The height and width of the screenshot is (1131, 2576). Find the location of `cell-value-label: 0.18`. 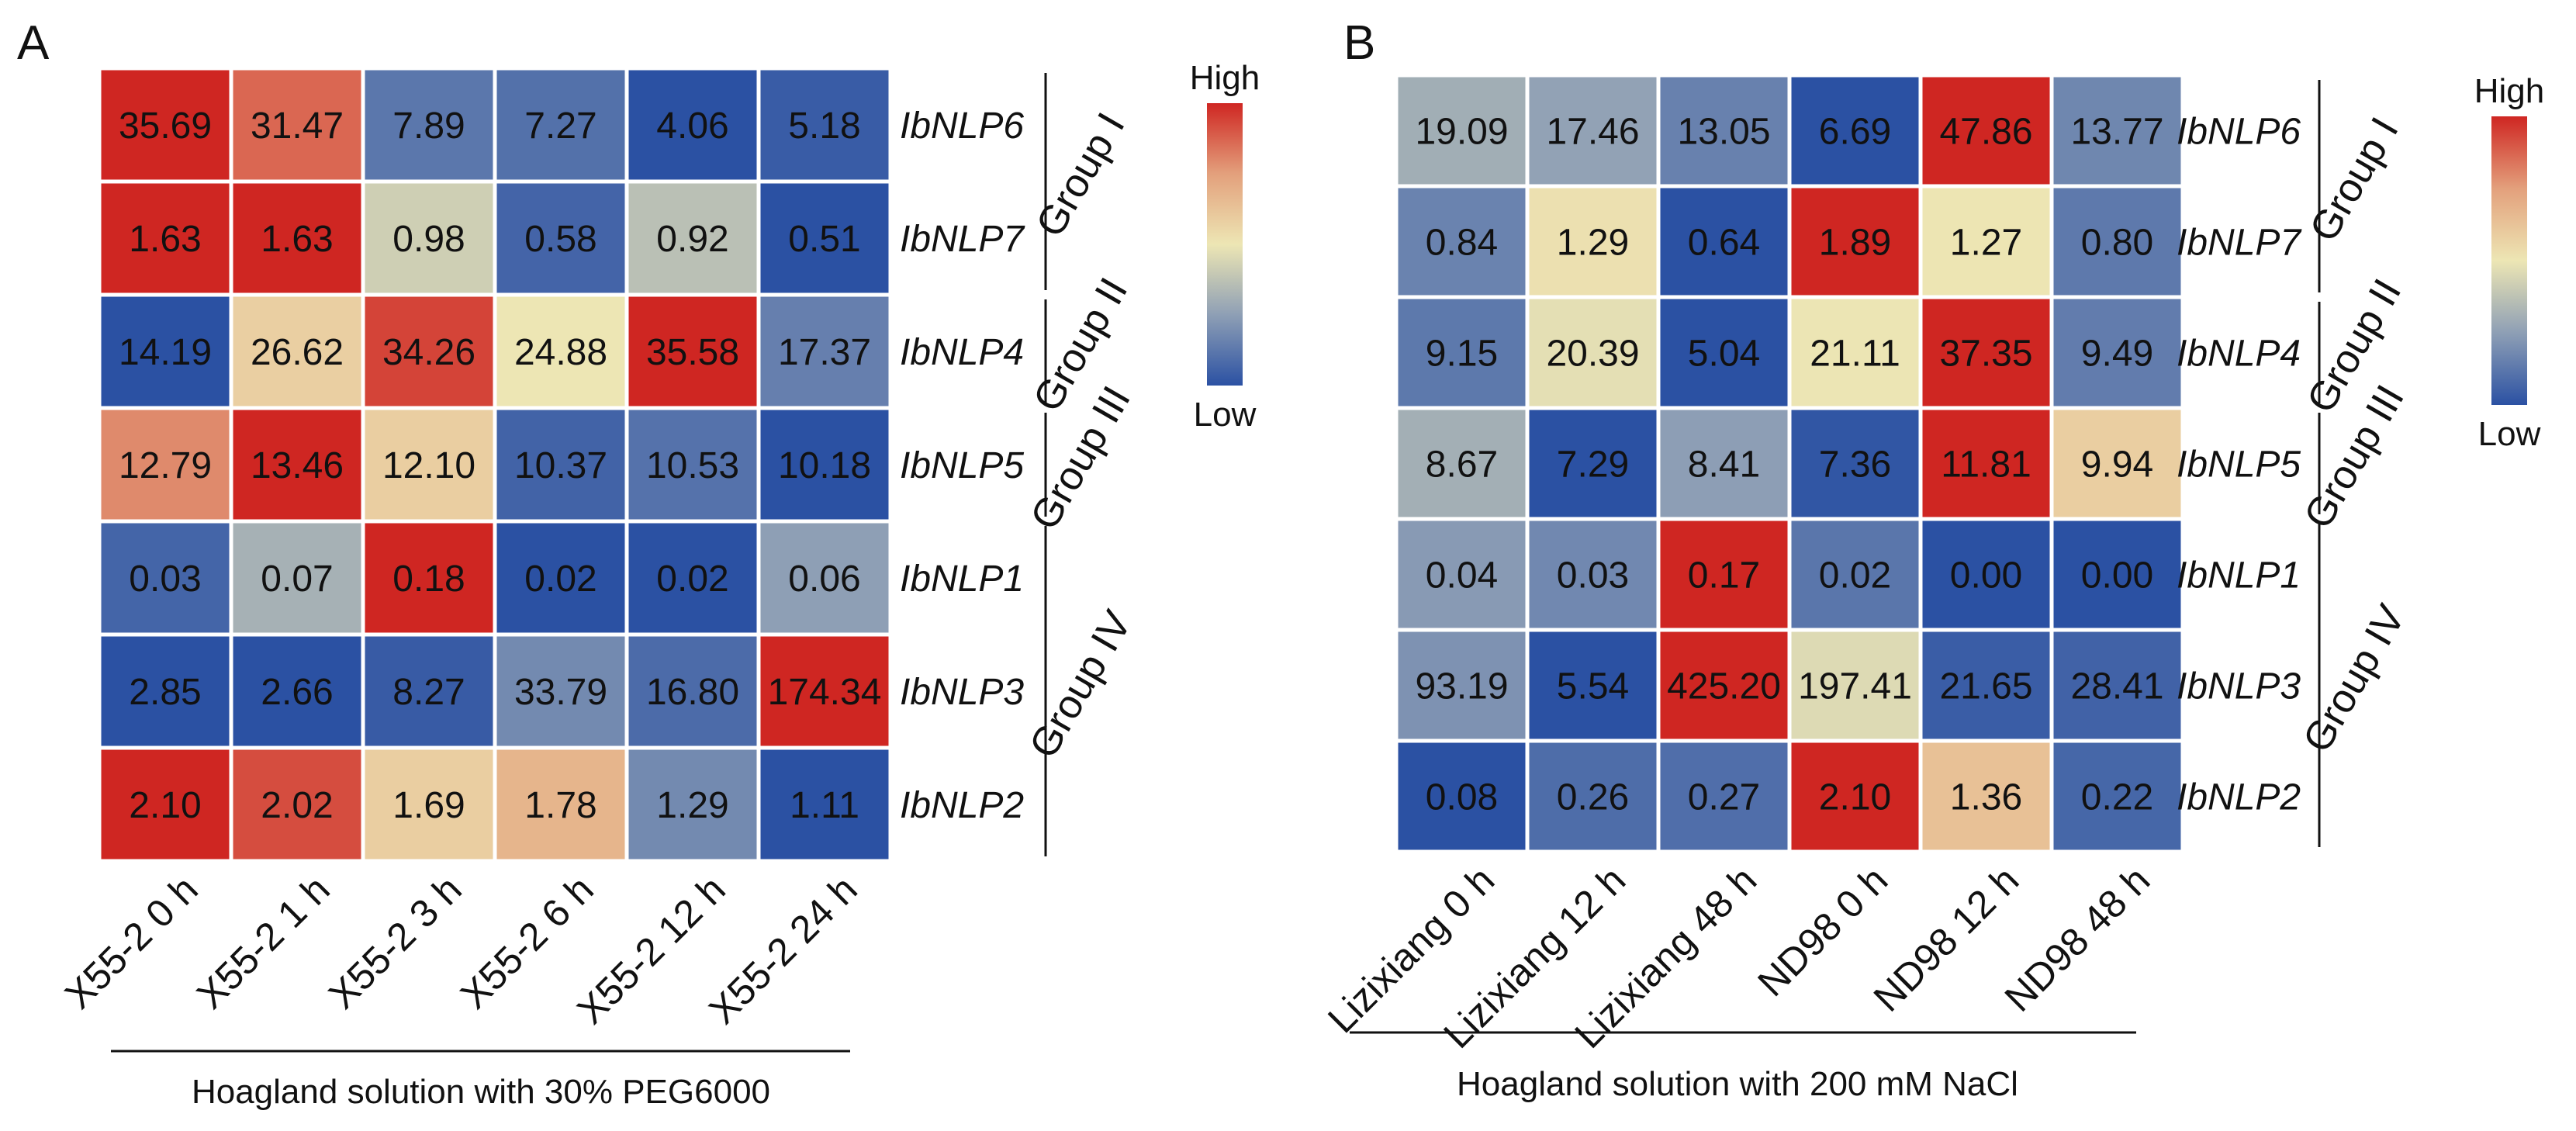

cell-value-label: 0.18 is located at coordinates (428, 579).